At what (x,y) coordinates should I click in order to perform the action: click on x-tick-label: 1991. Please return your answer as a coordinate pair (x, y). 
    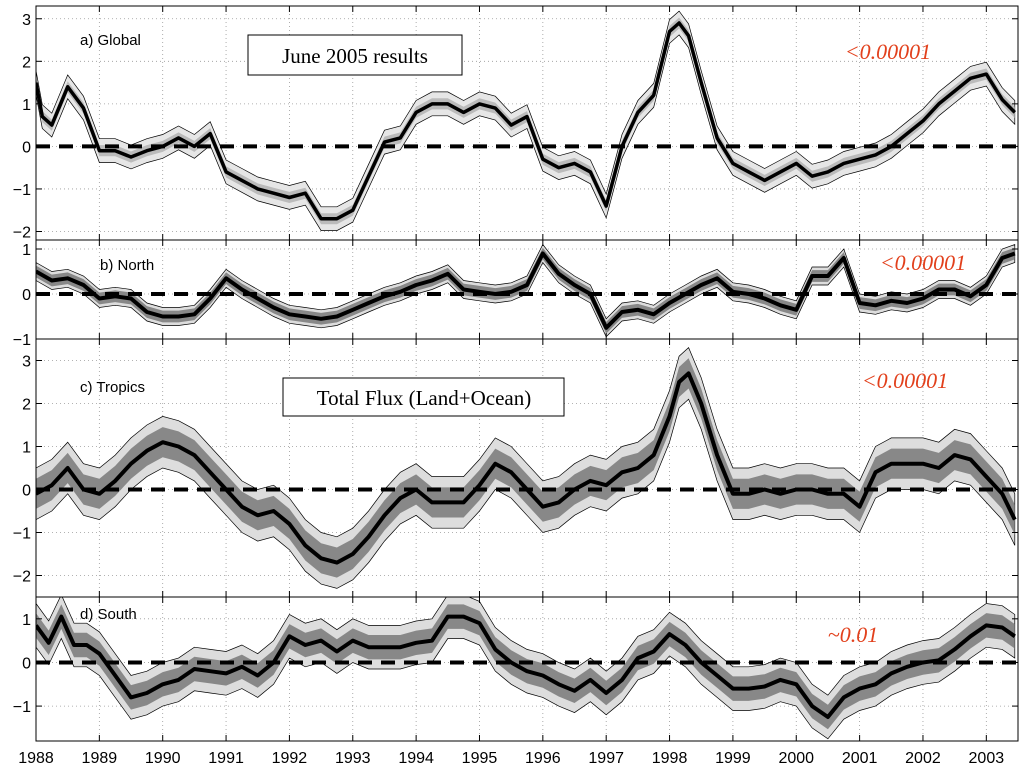
    Looking at the image, I should click on (226, 758).